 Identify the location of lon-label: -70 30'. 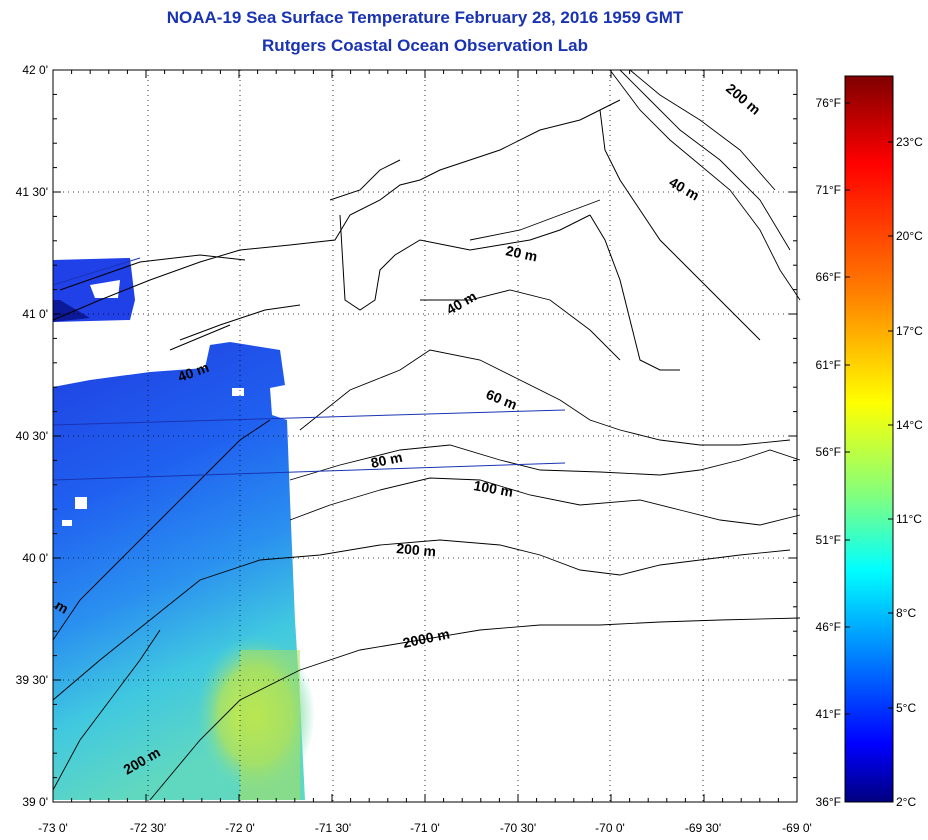
(518, 828).